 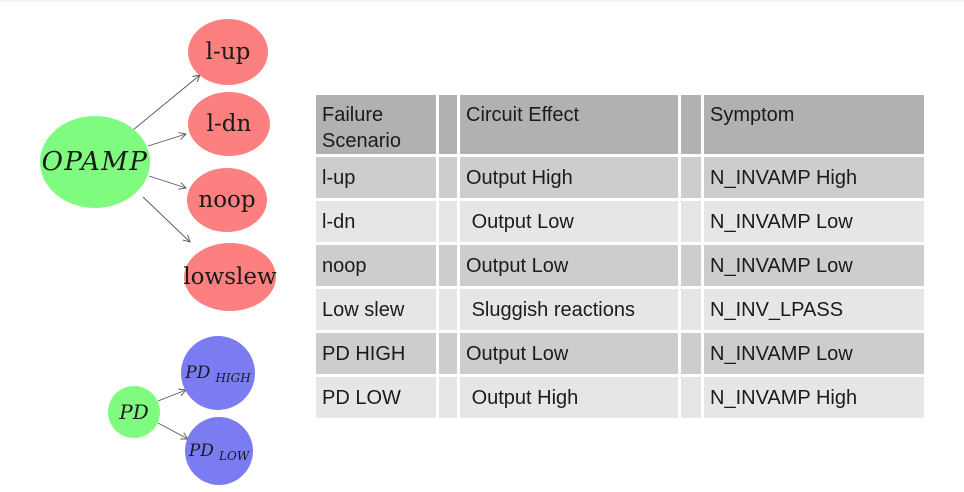 What do you see at coordinates (376, 177) in the screenshot?
I see `cell-failure-scenario: l-up` at bounding box center [376, 177].